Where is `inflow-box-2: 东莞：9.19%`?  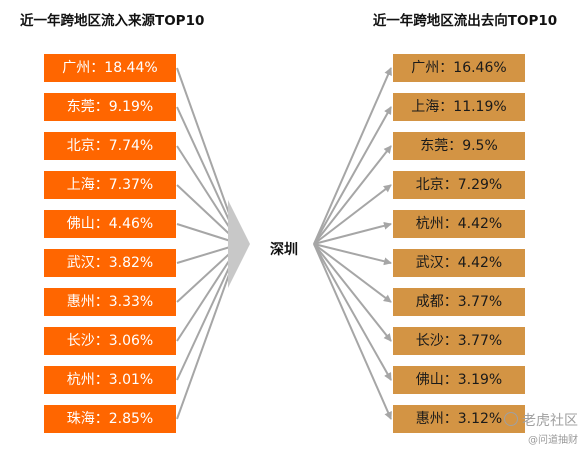
inflow-box-2: 东莞：9.19% is located at coordinates (110, 107).